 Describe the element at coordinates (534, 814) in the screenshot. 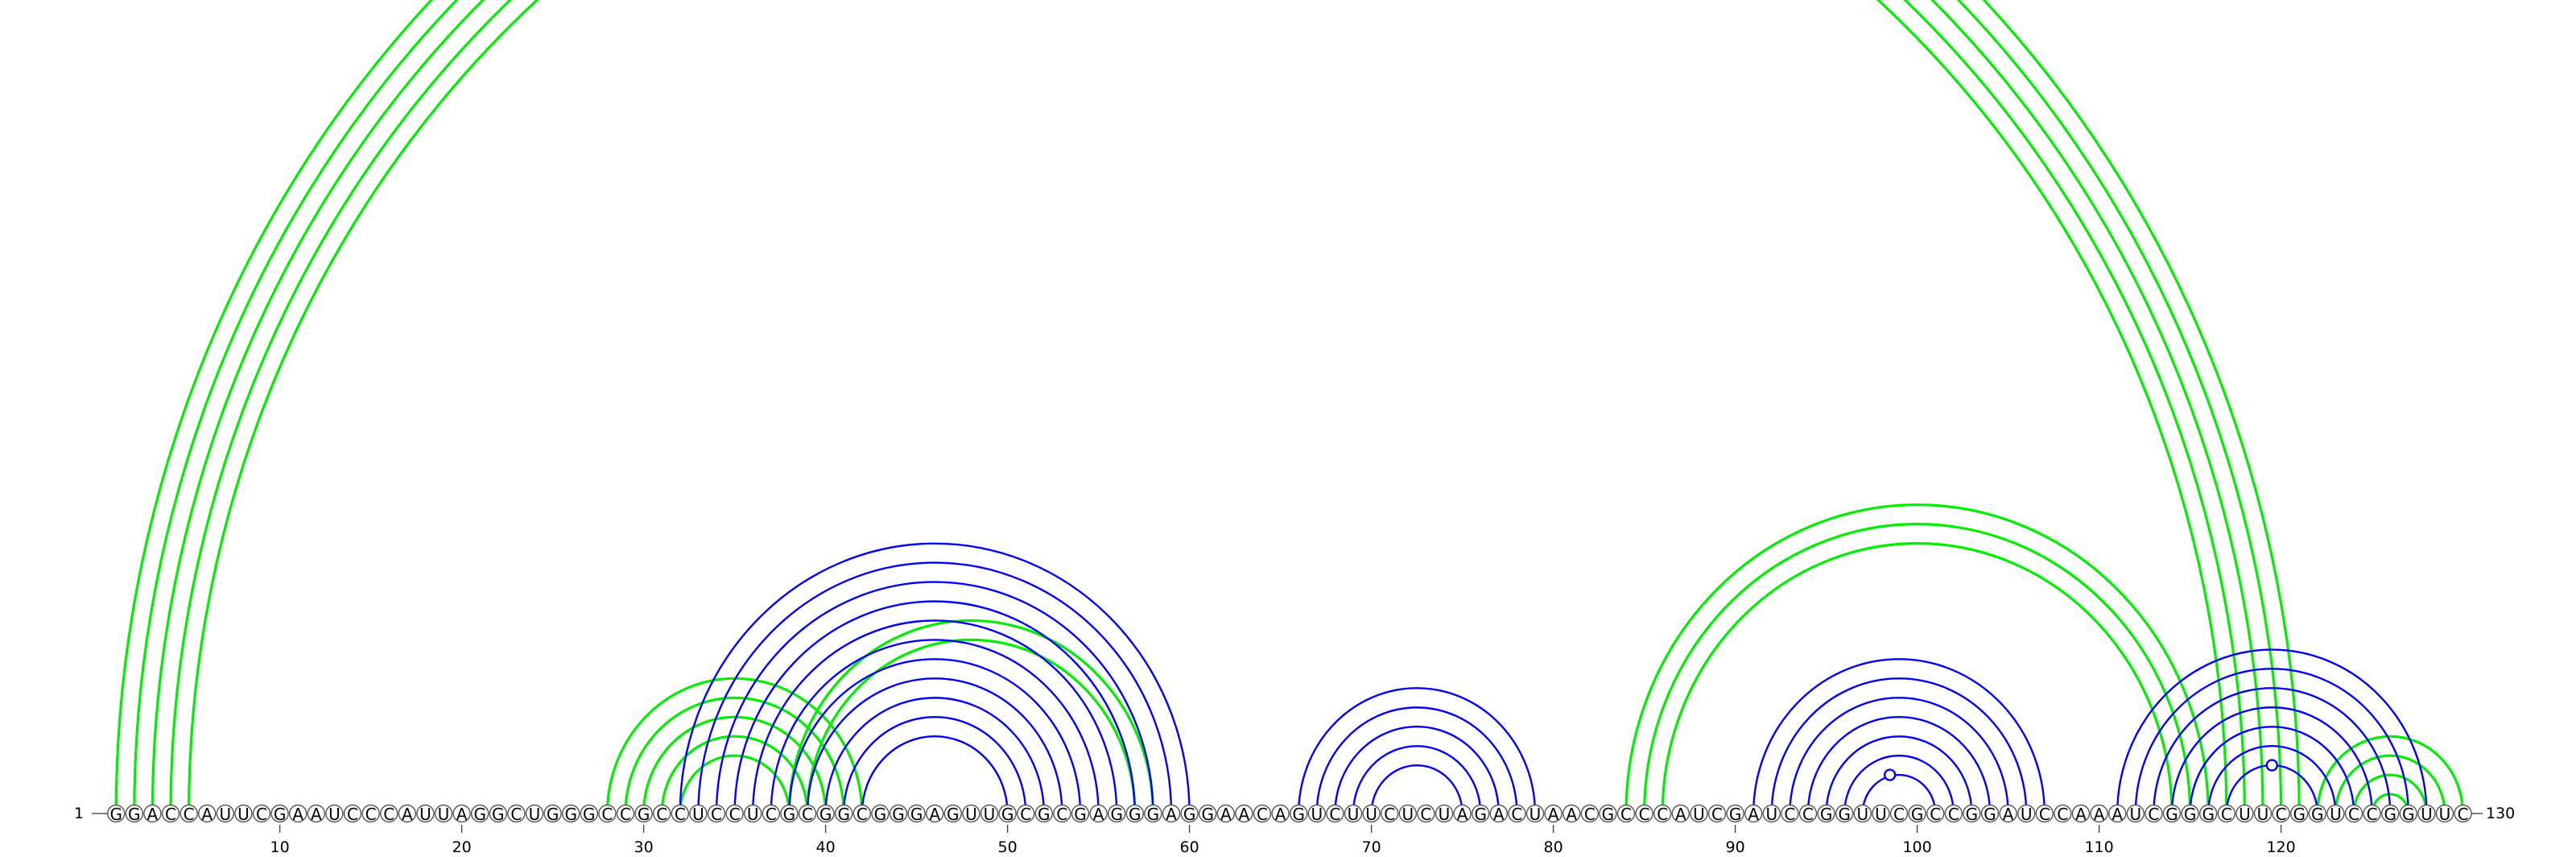

I see `nucleotide-24: U` at that location.